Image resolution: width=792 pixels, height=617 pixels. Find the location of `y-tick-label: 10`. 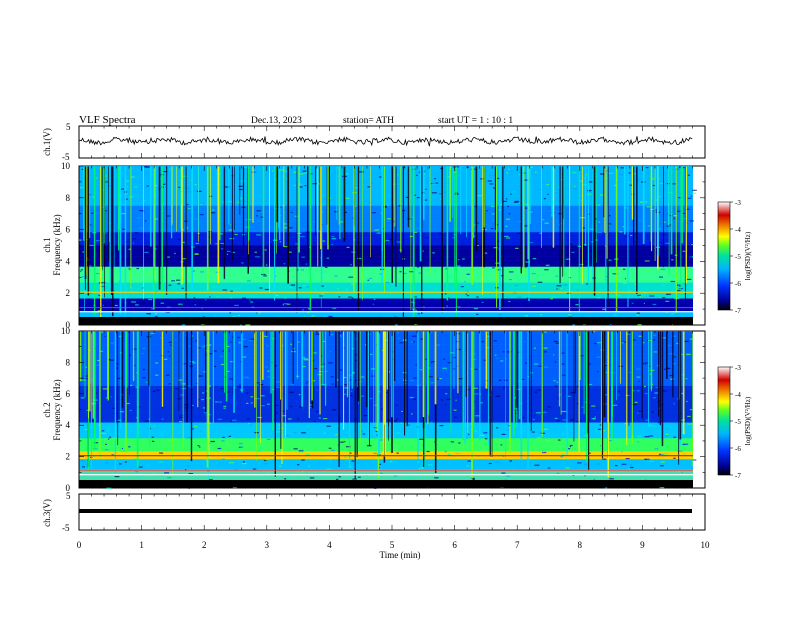

y-tick-label: 10 is located at coordinates (66, 331).